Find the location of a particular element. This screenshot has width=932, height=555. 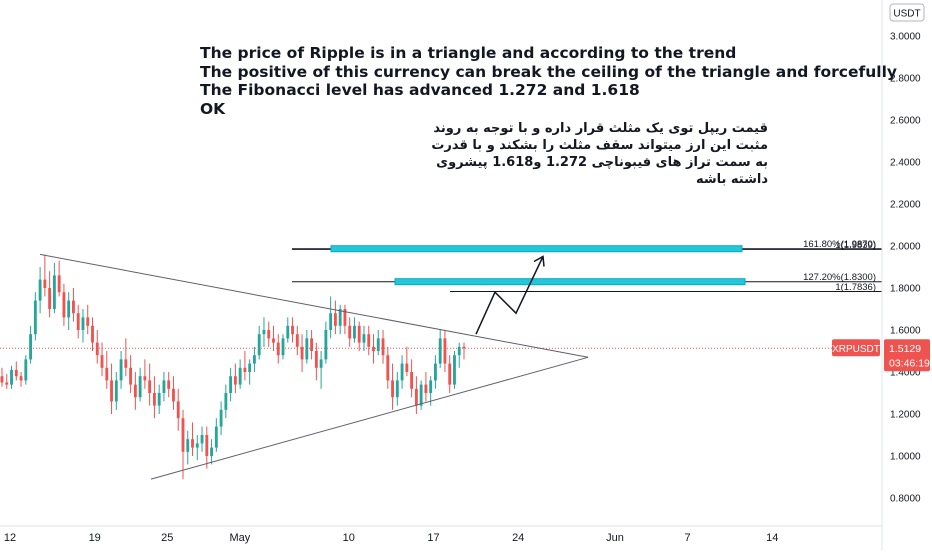

x-tick-label: 7 is located at coordinates (688, 538).